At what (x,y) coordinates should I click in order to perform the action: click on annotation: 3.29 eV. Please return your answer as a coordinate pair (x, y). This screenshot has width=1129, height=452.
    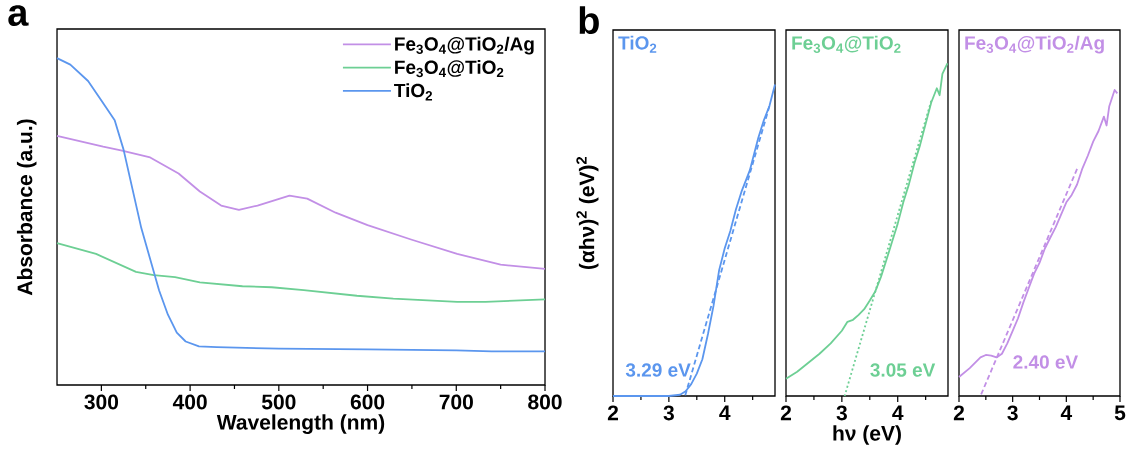
    Looking at the image, I should click on (658, 370).